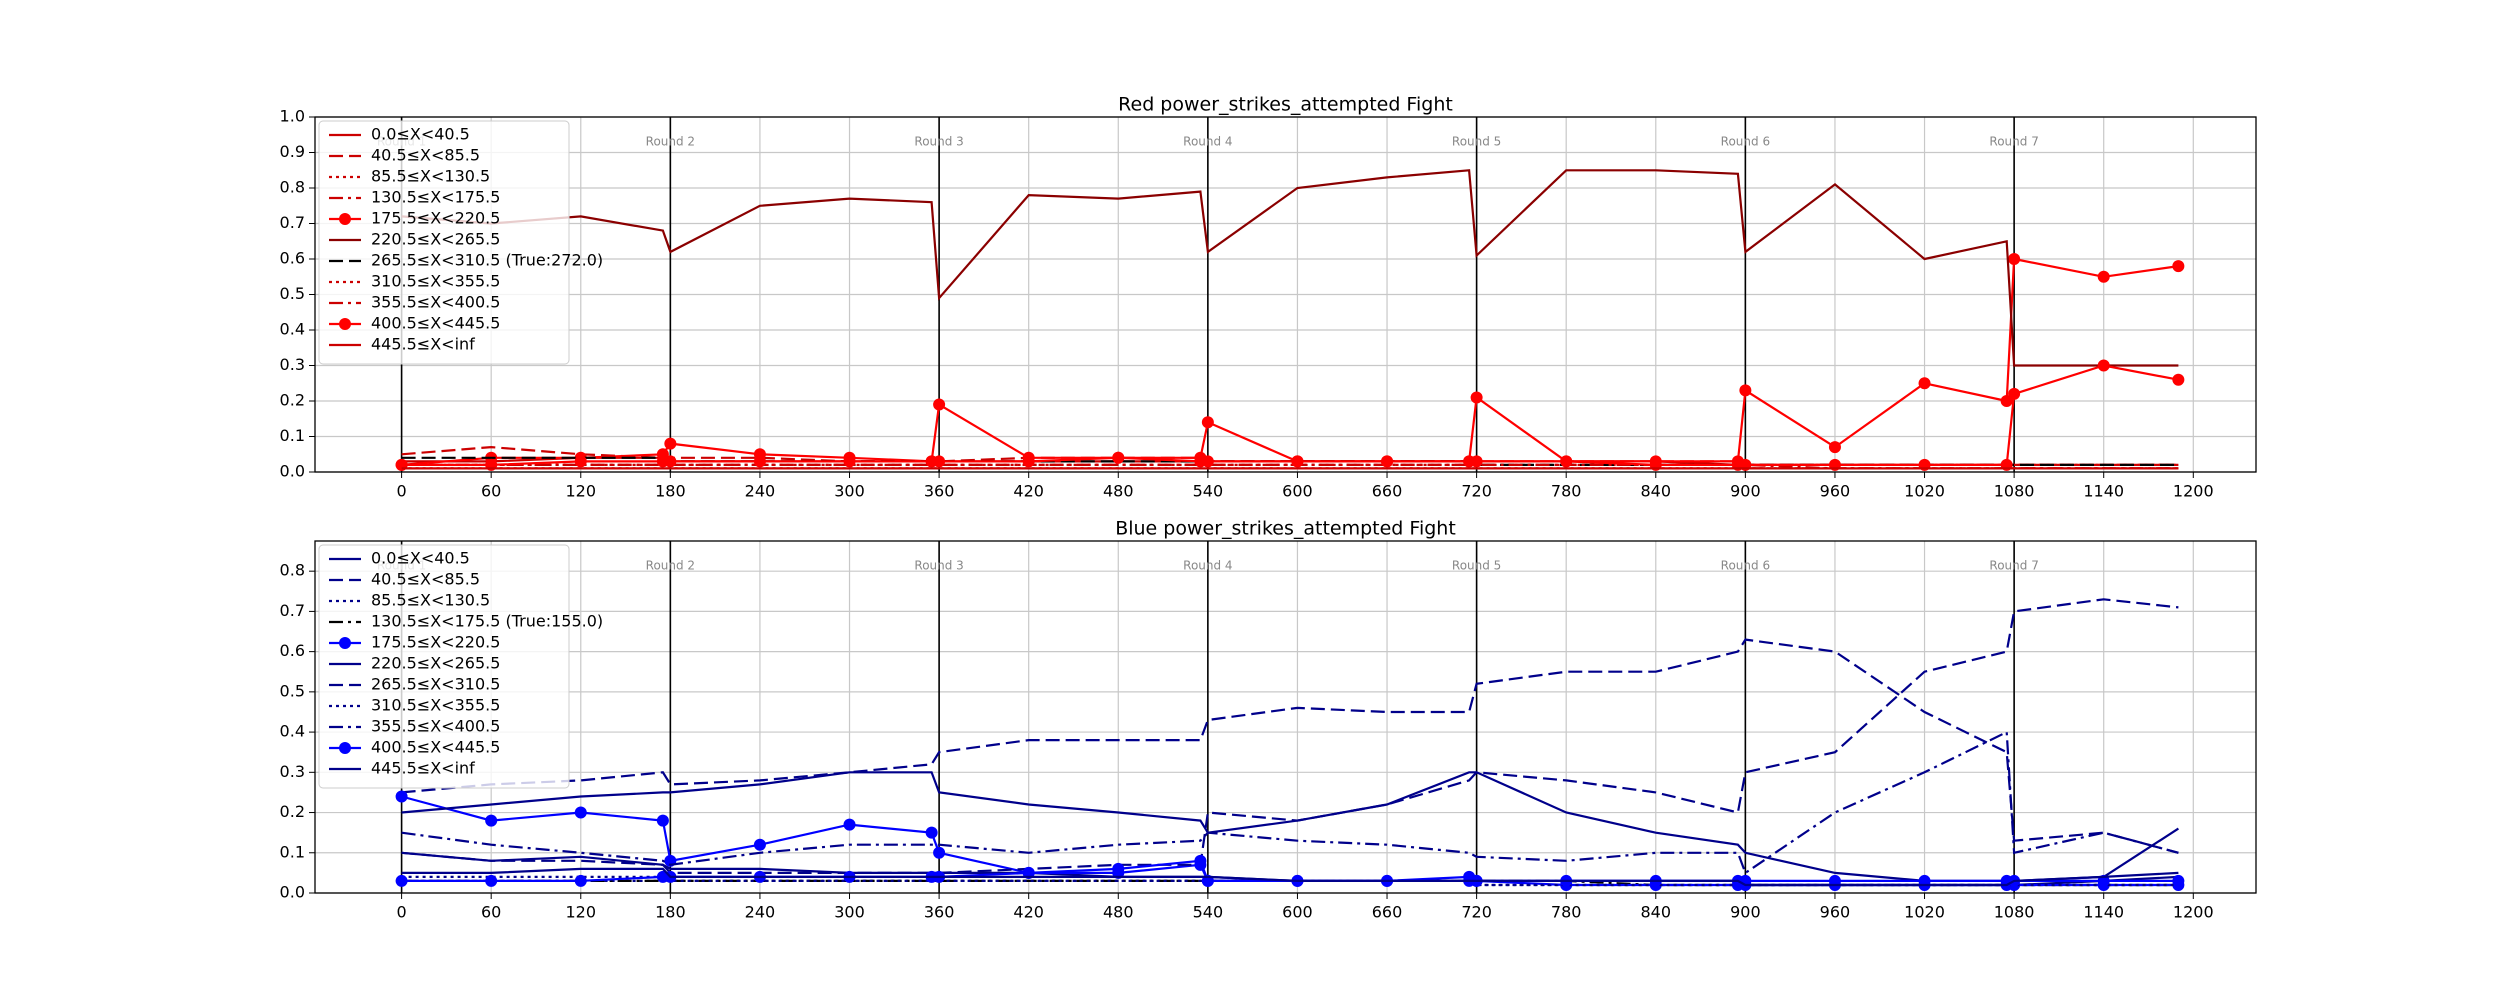  Describe the element at coordinates (1835, 912) in the screenshot. I see `x-tick-label: 960` at that location.